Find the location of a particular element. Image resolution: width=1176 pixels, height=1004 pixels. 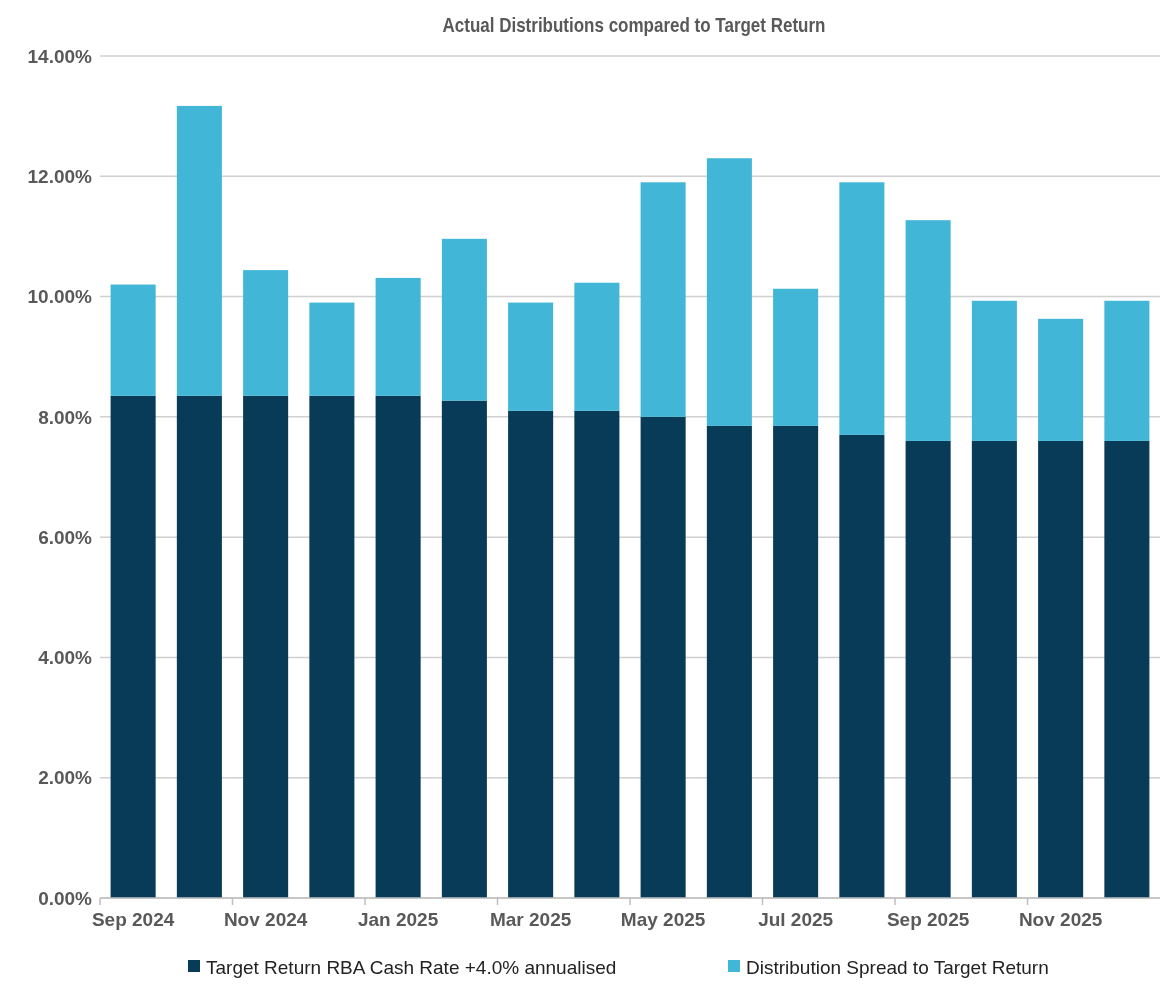

x-tick-label: Jul 2025 is located at coordinates (796, 919).